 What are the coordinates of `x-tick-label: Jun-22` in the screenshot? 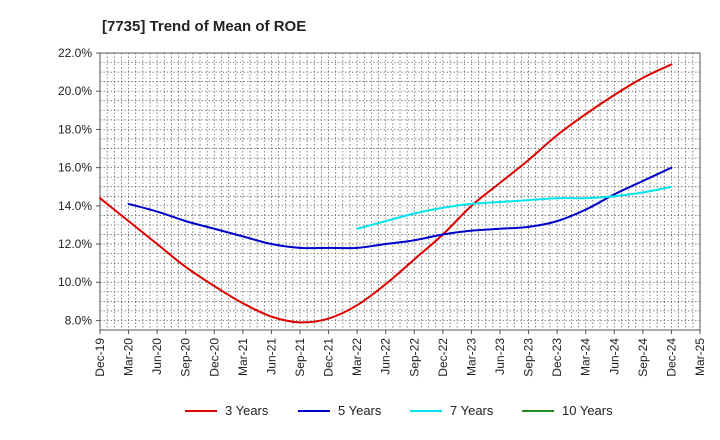 It's located at (386, 356).